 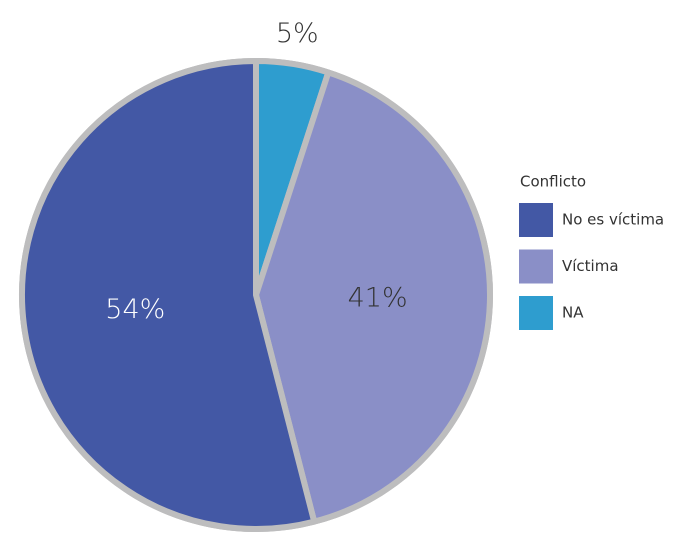 What do you see at coordinates (378, 297) in the screenshot?
I see `data-label: 41%` at bounding box center [378, 297].